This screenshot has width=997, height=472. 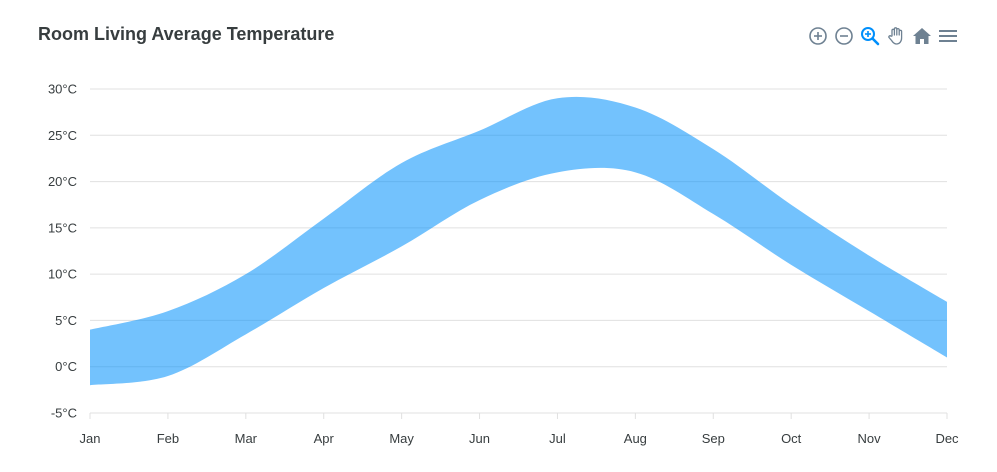 What do you see at coordinates (64, 413) in the screenshot?
I see `y-tick-label: -5°C` at bounding box center [64, 413].